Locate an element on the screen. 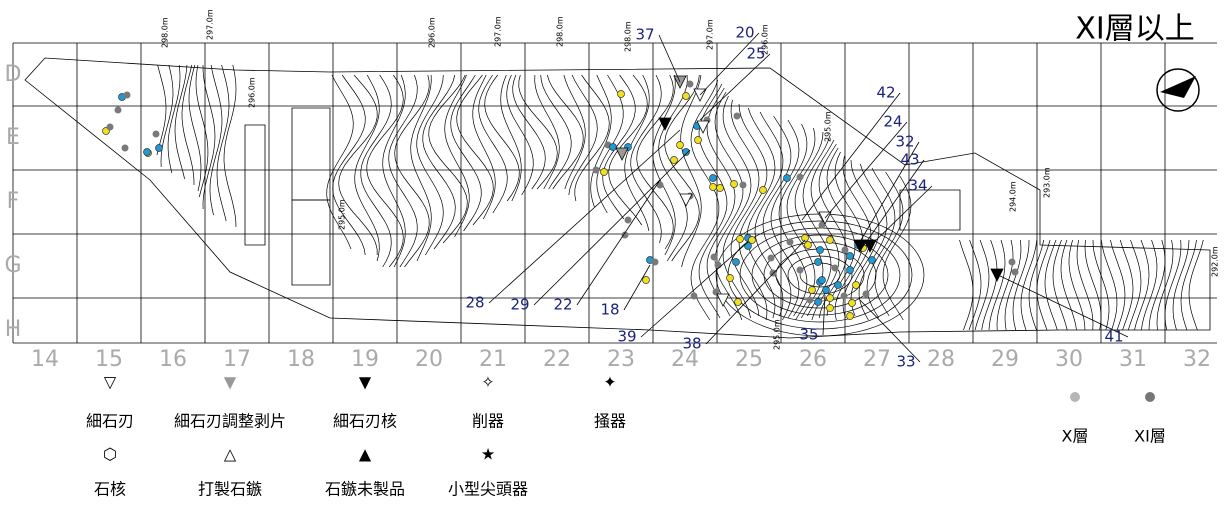 This screenshot has width=1224, height=506. north-arrow is located at coordinates (1178, 90).